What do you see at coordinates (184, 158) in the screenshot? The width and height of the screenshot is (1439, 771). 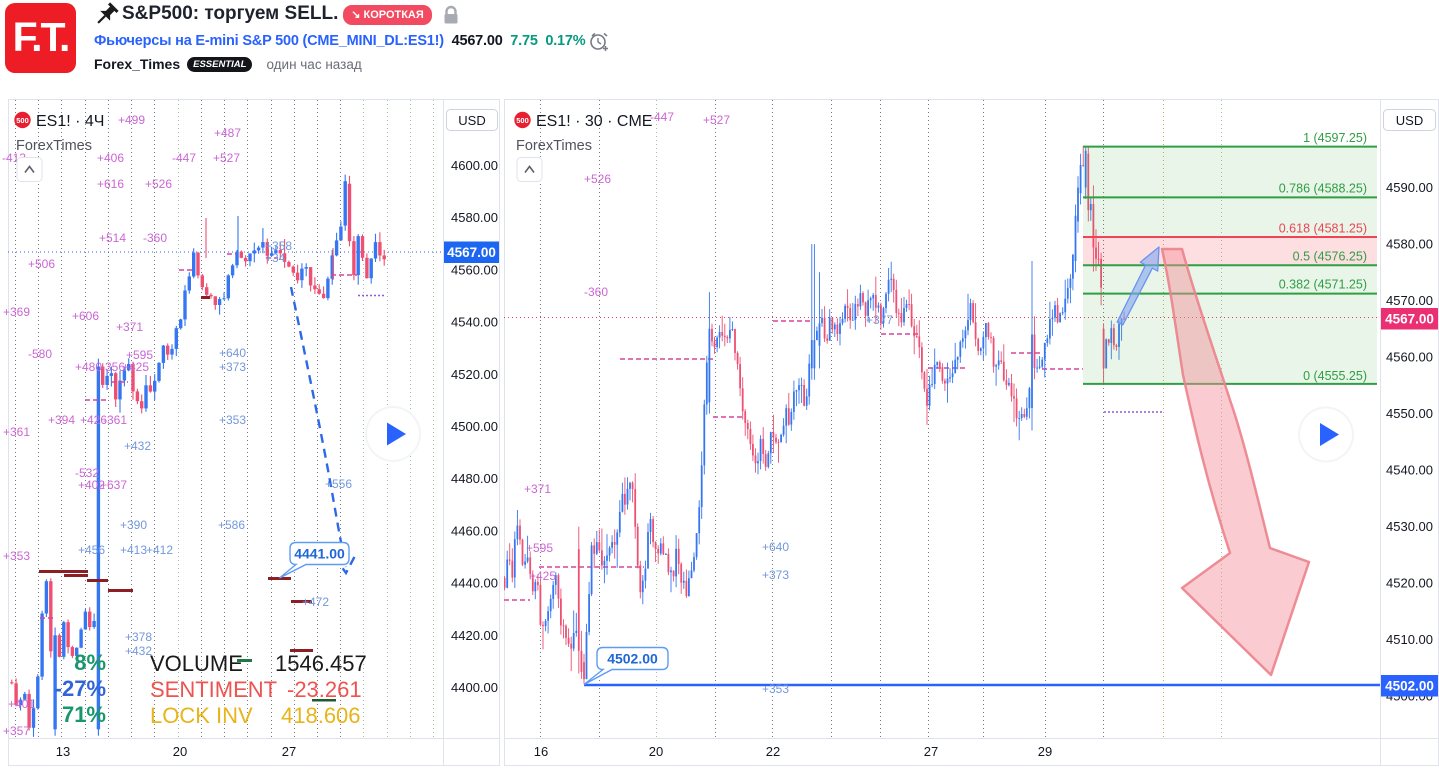 I see `svg-text: -447` at bounding box center [184, 158].